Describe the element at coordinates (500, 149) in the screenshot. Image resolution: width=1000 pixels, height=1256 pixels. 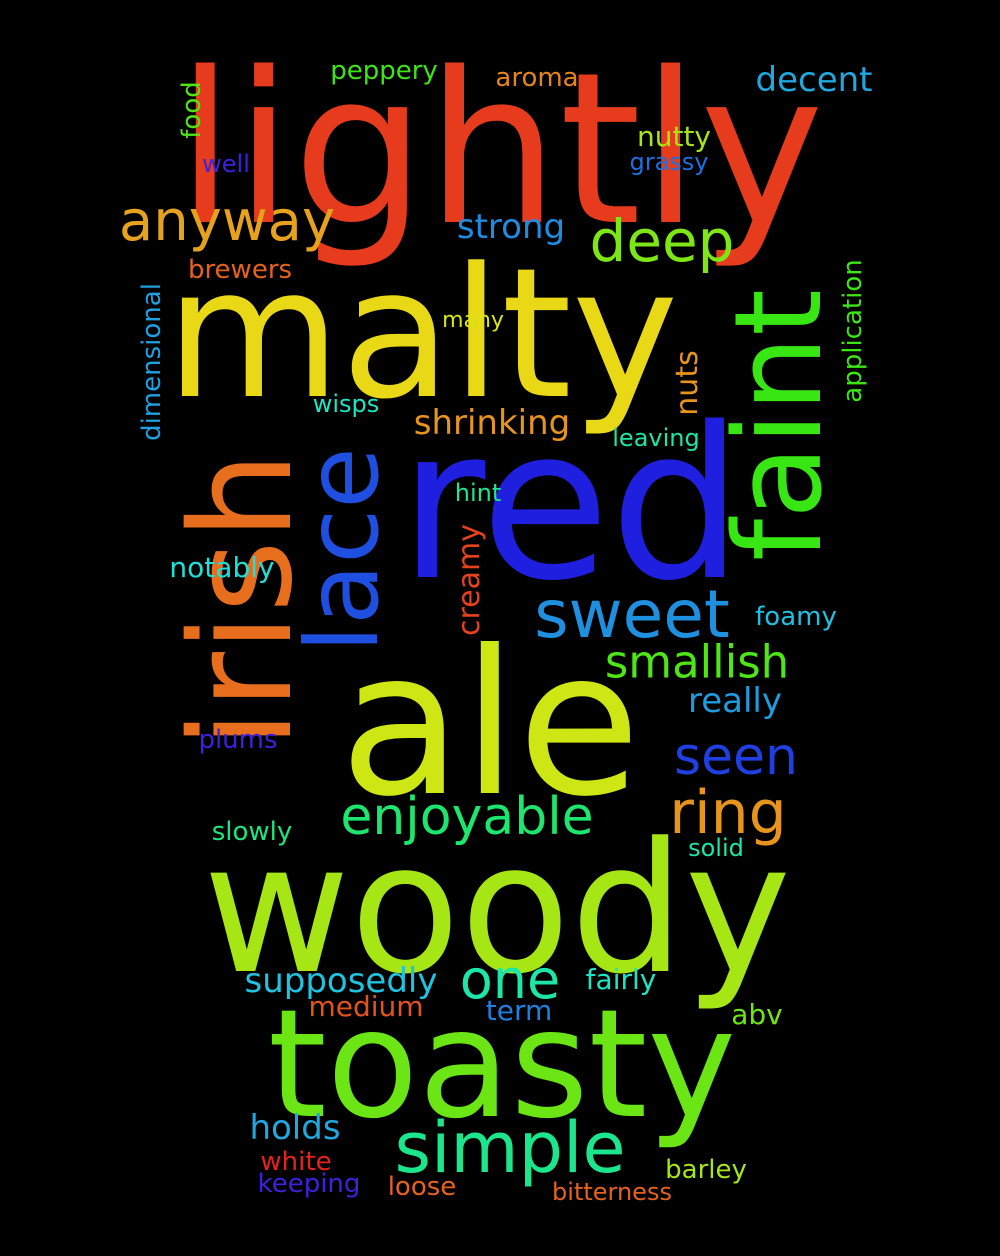
I see `word-lightly: lightly` at that location.